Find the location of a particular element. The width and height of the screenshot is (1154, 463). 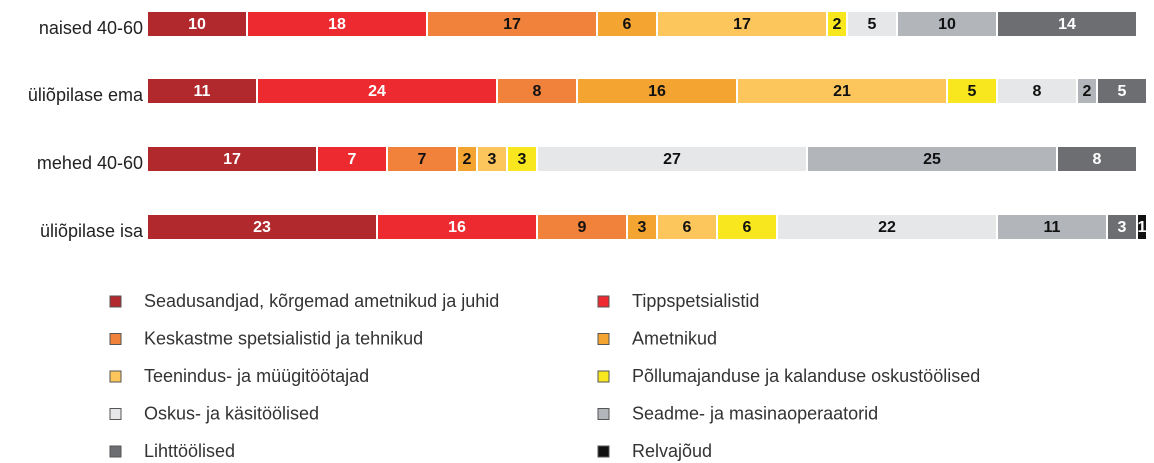

legend-label: Oskus- ja käsitöölised is located at coordinates (231, 413).